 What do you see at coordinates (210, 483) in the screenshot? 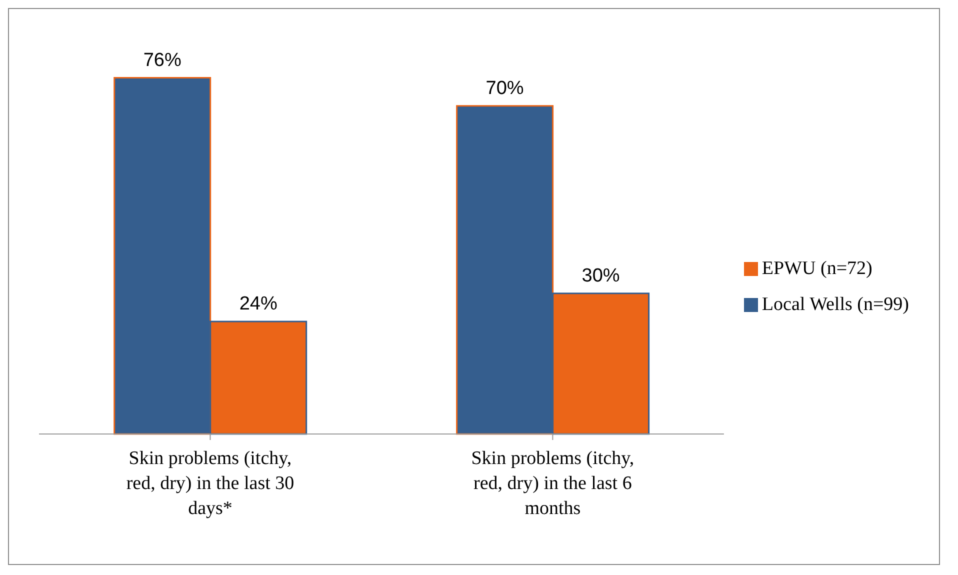
I see `x-tick-label: Skin problems (itchy, red, dry) in the last 30 days*` at bounding box center [210, 483].